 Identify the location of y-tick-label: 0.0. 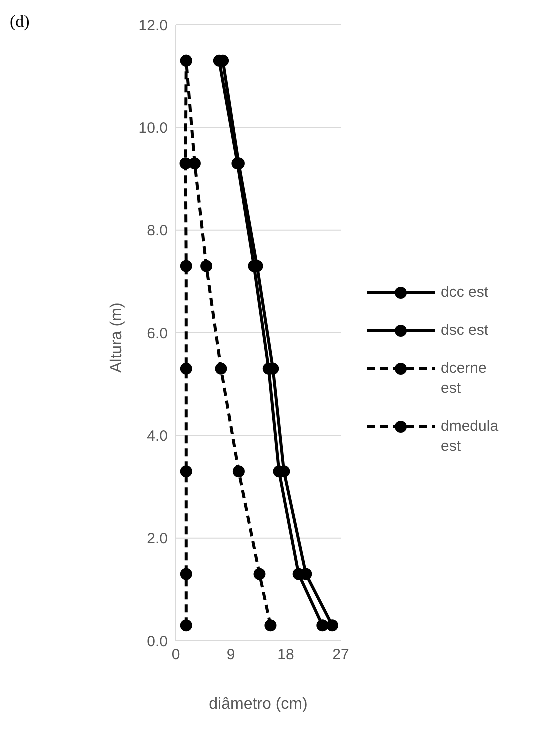
(157, 641).